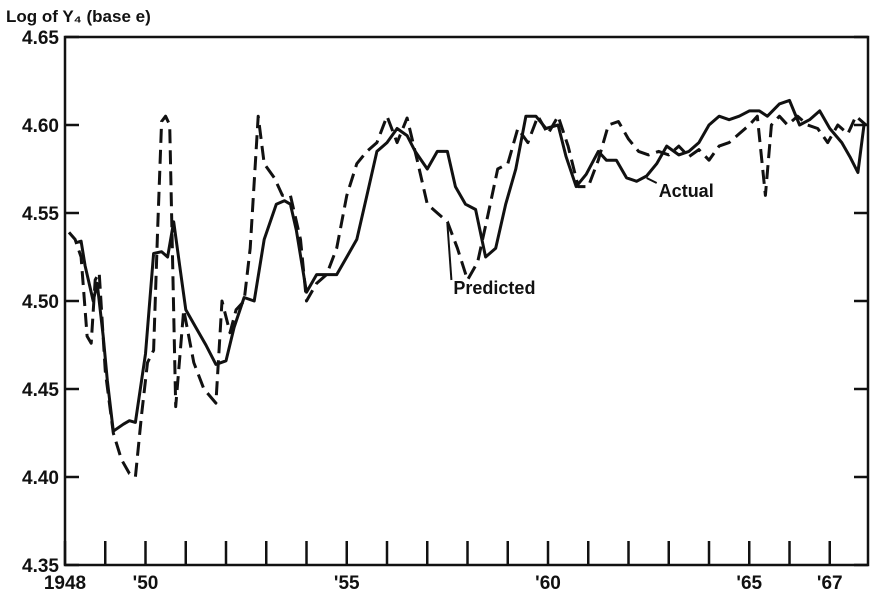  I want to click on x-tick-label: '67, so click(830, 583).